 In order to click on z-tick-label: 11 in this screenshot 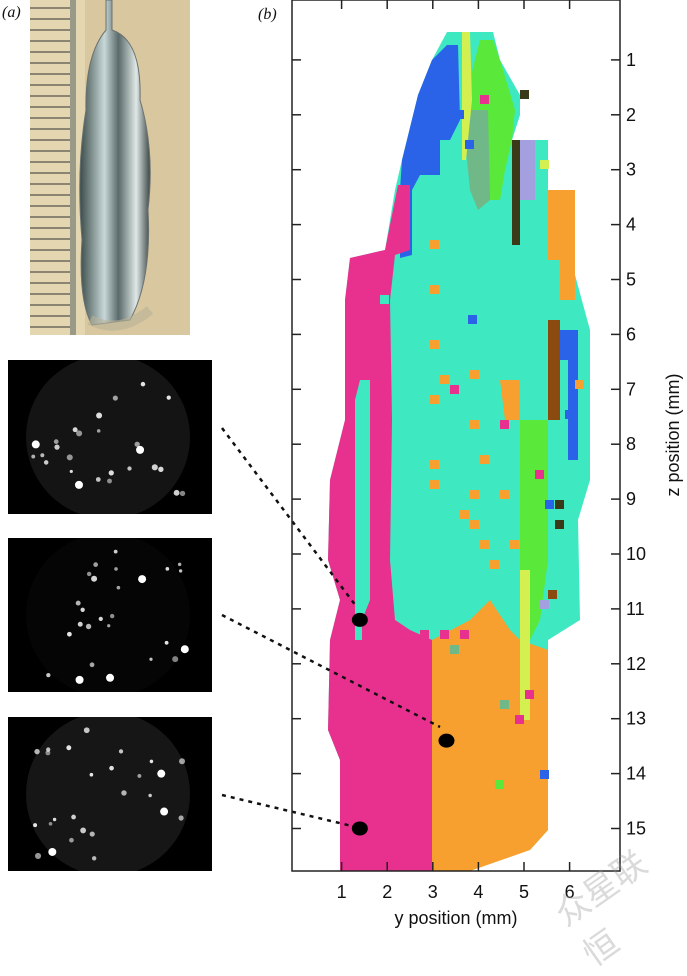, I will do `click(635, 609)`.